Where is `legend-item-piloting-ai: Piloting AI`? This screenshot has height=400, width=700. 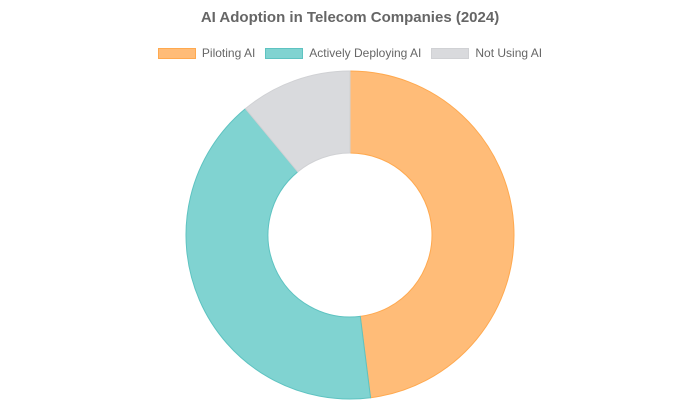 legend-item-piloting-ai: Piloting AI is located at coordinates (206, 53).